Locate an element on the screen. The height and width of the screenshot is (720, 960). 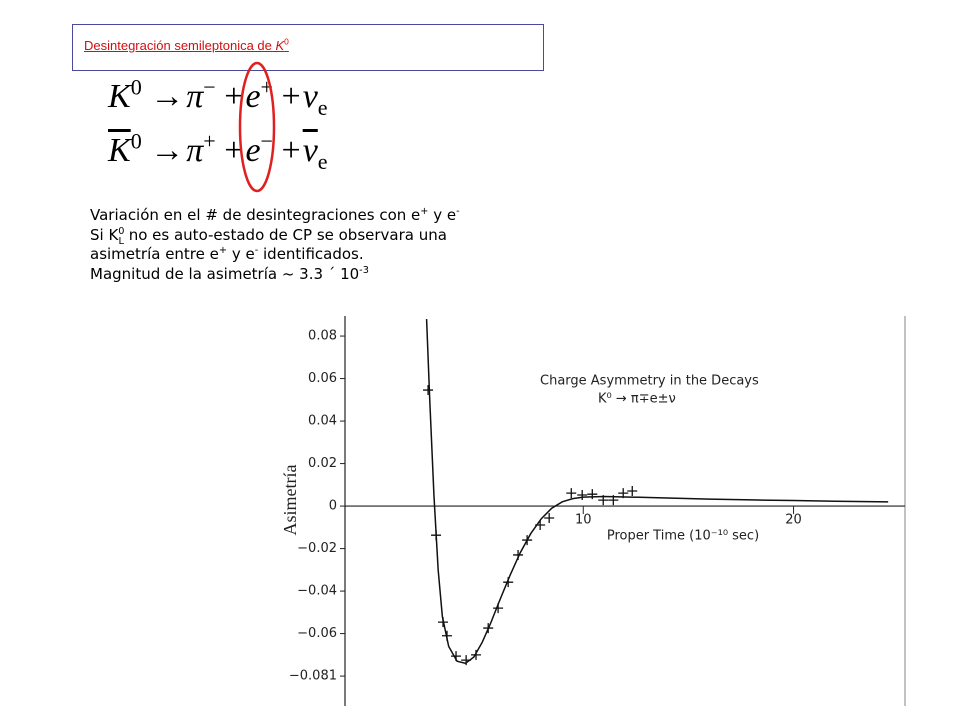
y-tick-label: −0.02 is located at coordinates (317, 548).